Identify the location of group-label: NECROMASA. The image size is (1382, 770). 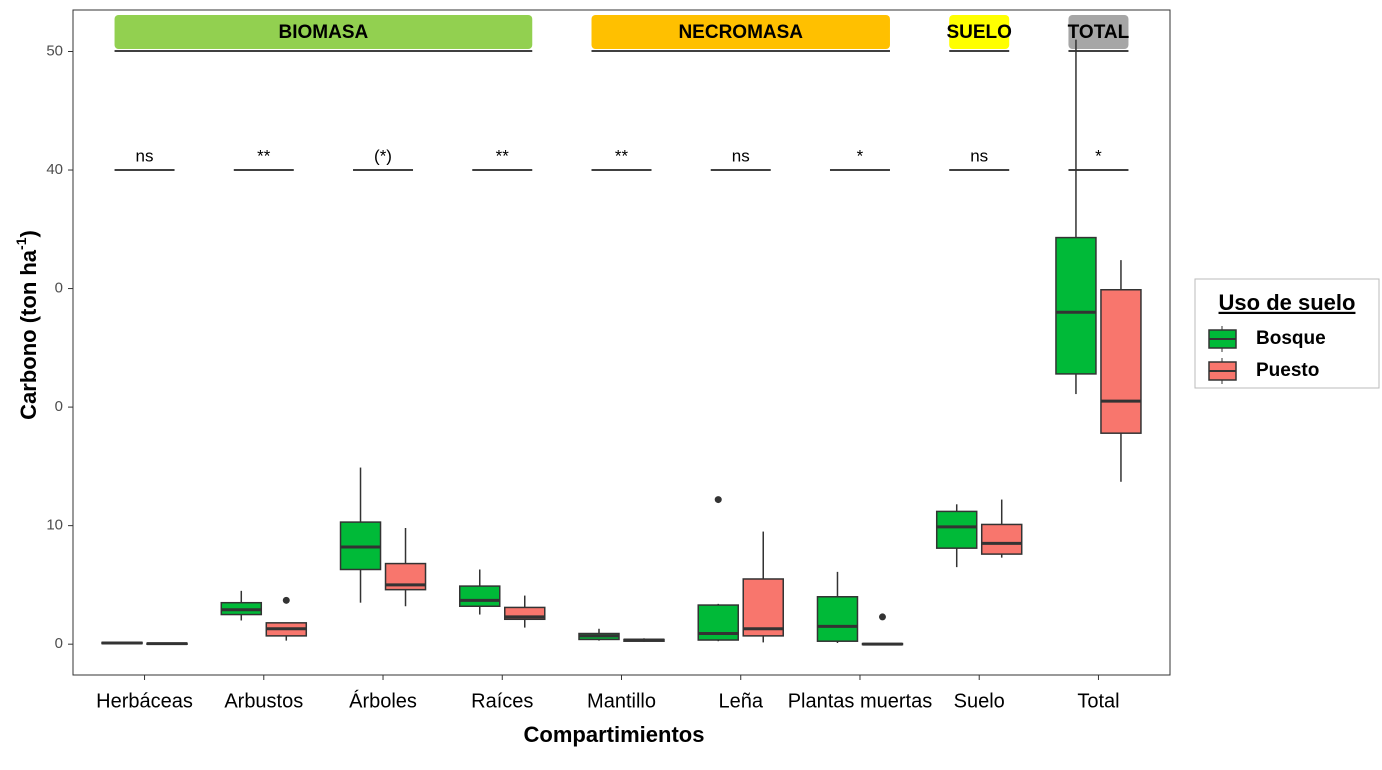
(740, 32).